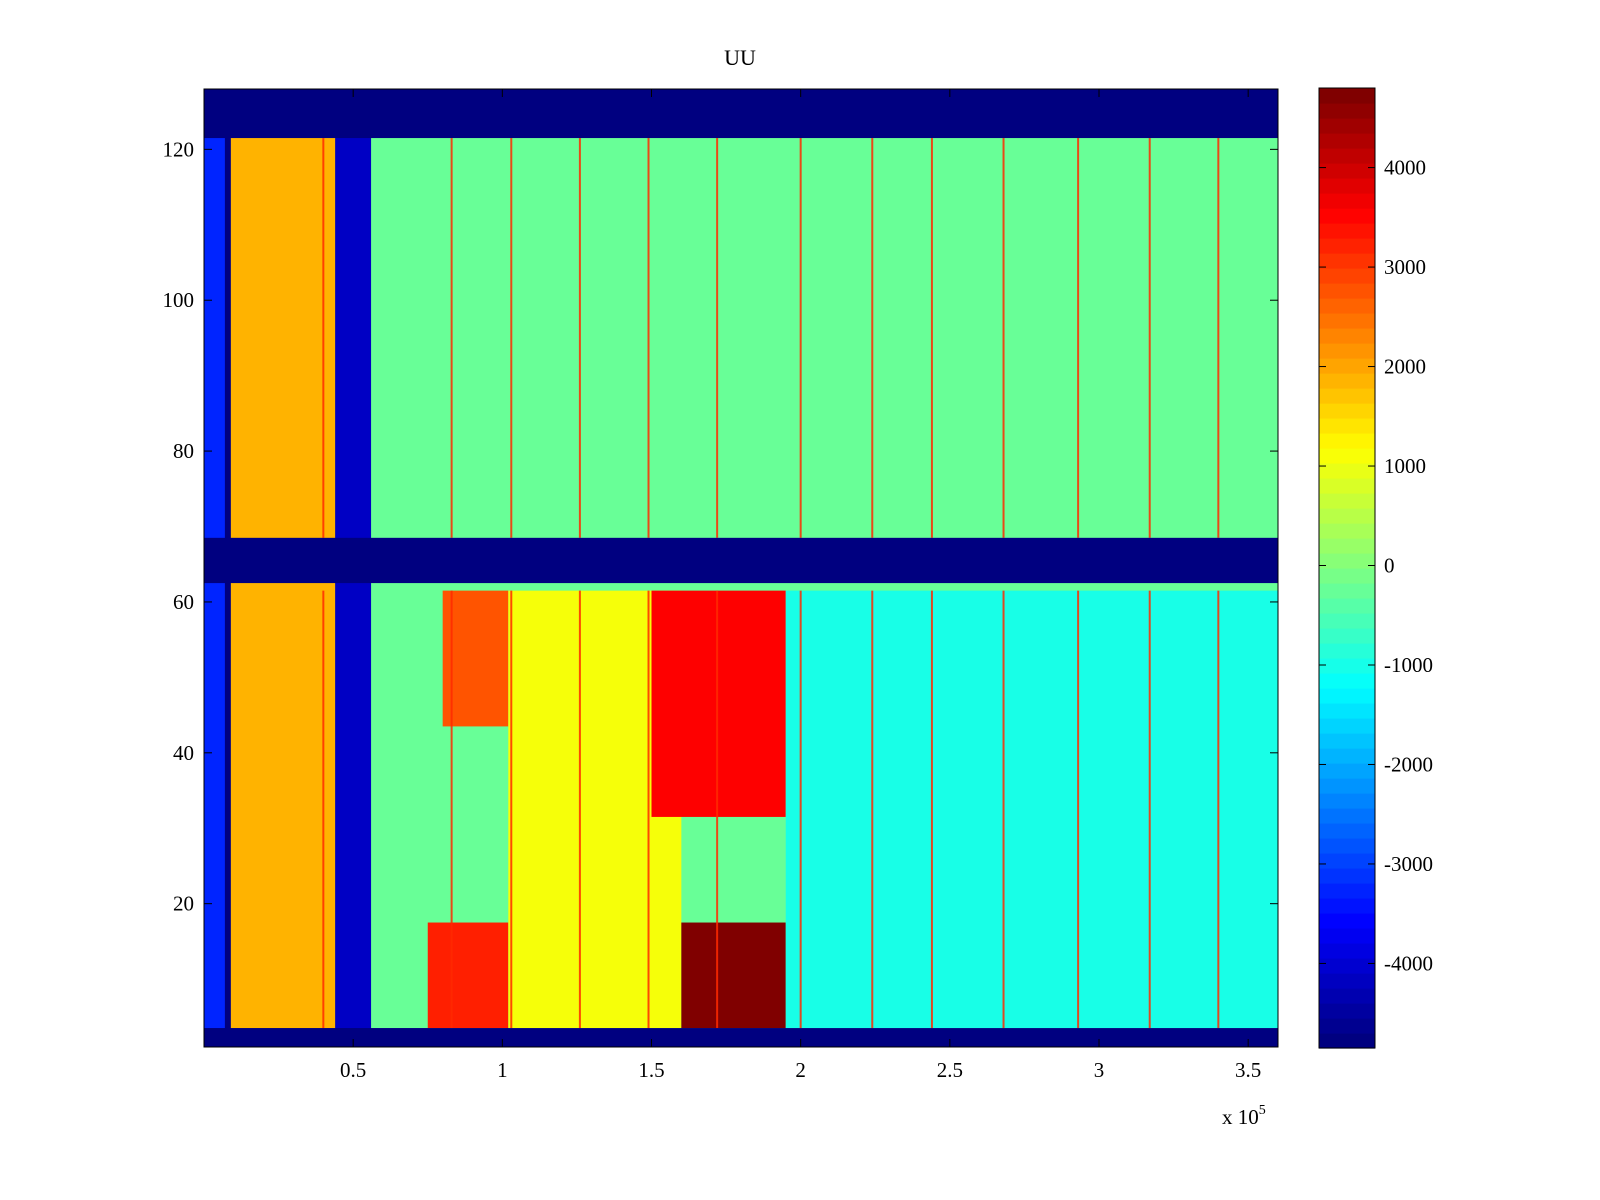 The width and height of the screenshot is (1600, 1200). Describe the element at coordinates (651, 1070) in the screenshot. I see `x-tick-label: 1.5` at that location.